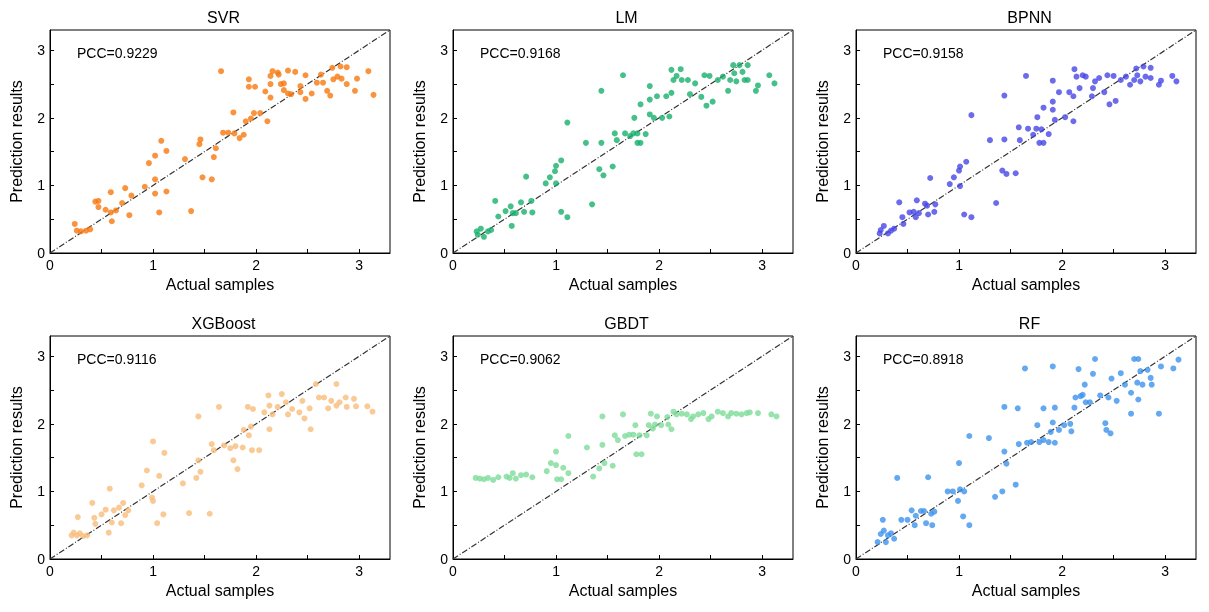 This screenshot has width=1209, height=612. Describe the element at coordinates (117, 359) in the screenshot. I see `annotation: PCC=0.9116` at that location.